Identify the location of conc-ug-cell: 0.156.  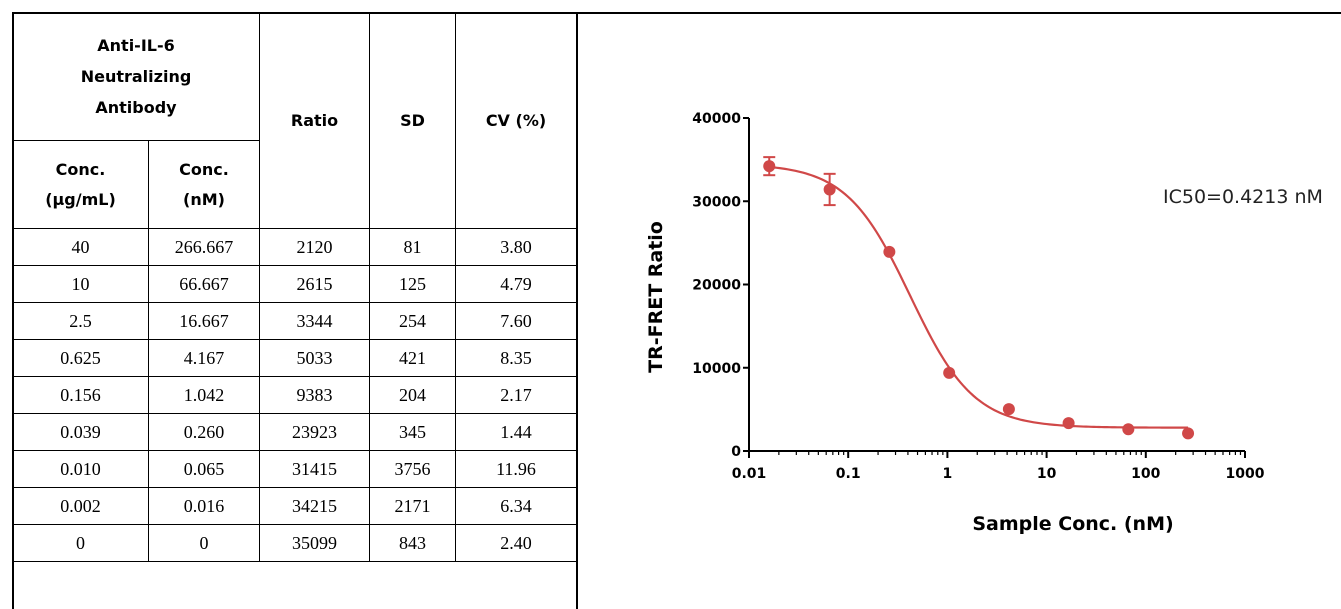
(80, 395).